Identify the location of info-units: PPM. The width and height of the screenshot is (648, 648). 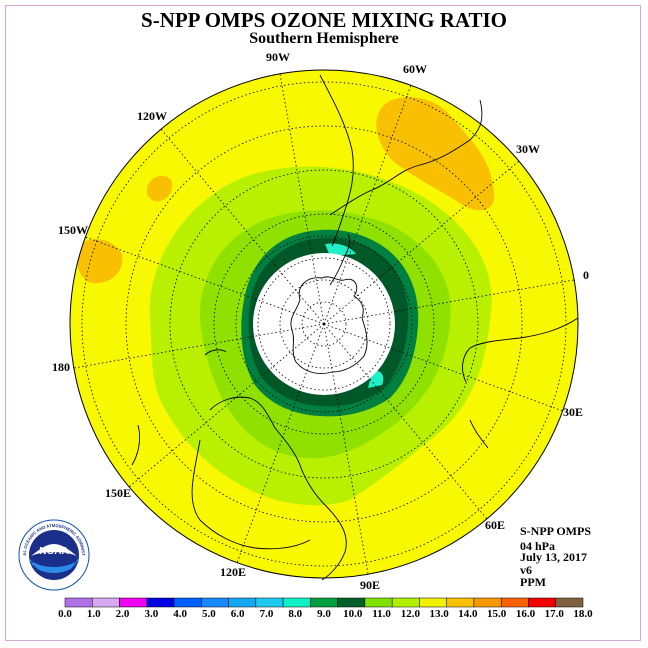
(533, 582).